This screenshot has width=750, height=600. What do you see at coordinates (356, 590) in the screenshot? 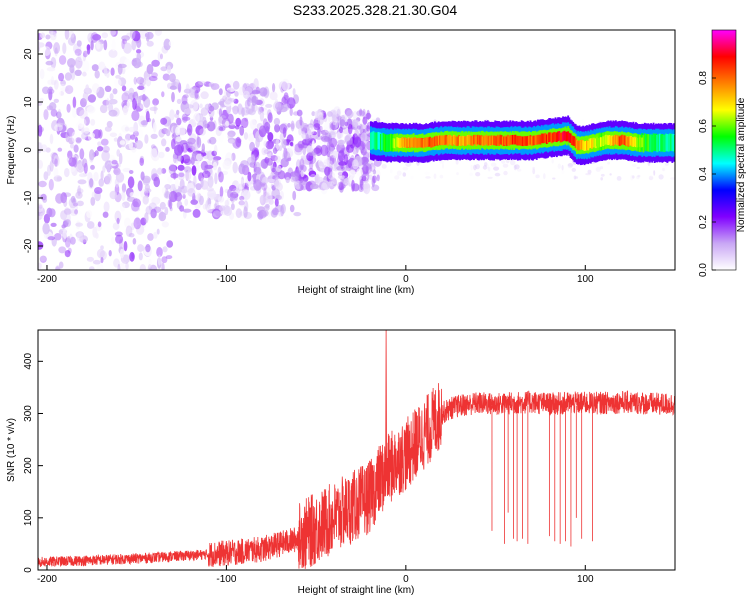
I see `snr-x-axis-label: Height of straight line (km)` at bounding box center [356, 590].